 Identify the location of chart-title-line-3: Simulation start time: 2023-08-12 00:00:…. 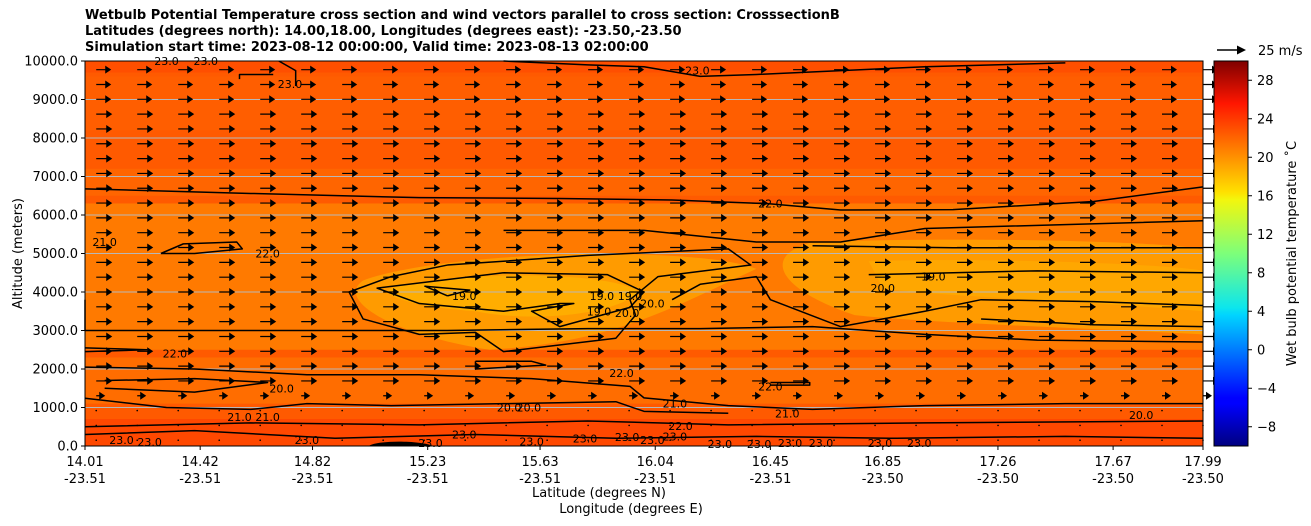
(367, 47).